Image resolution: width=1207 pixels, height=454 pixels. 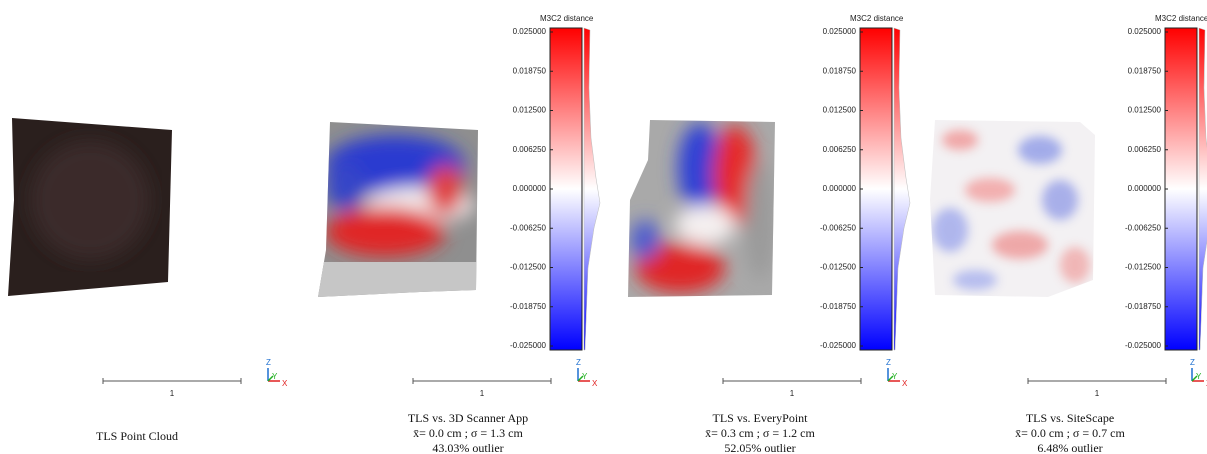 What do you see at coordinates (1070, 418) in the screenshot?
I see `panel-title: TLS vs. SiteScape` at bounding box center [1070, 418].